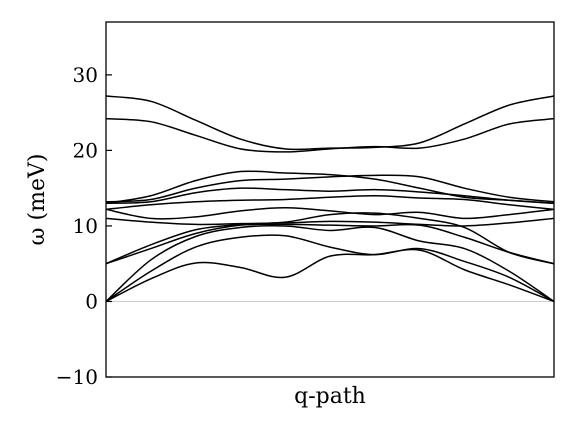 This screenshot has height=432, width=576. I want to click on y-tick-label: 30, so click(85, 75).